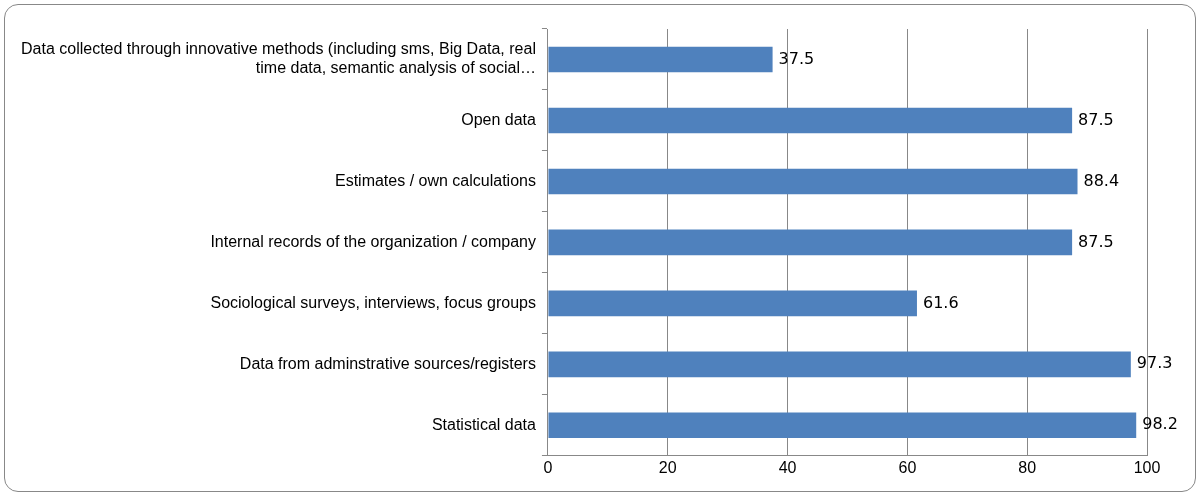  Describe the element at coordinates (387, 363) in the screenshot. I see `y-tick-label: Data from adminstrative sources/registers` at that location.